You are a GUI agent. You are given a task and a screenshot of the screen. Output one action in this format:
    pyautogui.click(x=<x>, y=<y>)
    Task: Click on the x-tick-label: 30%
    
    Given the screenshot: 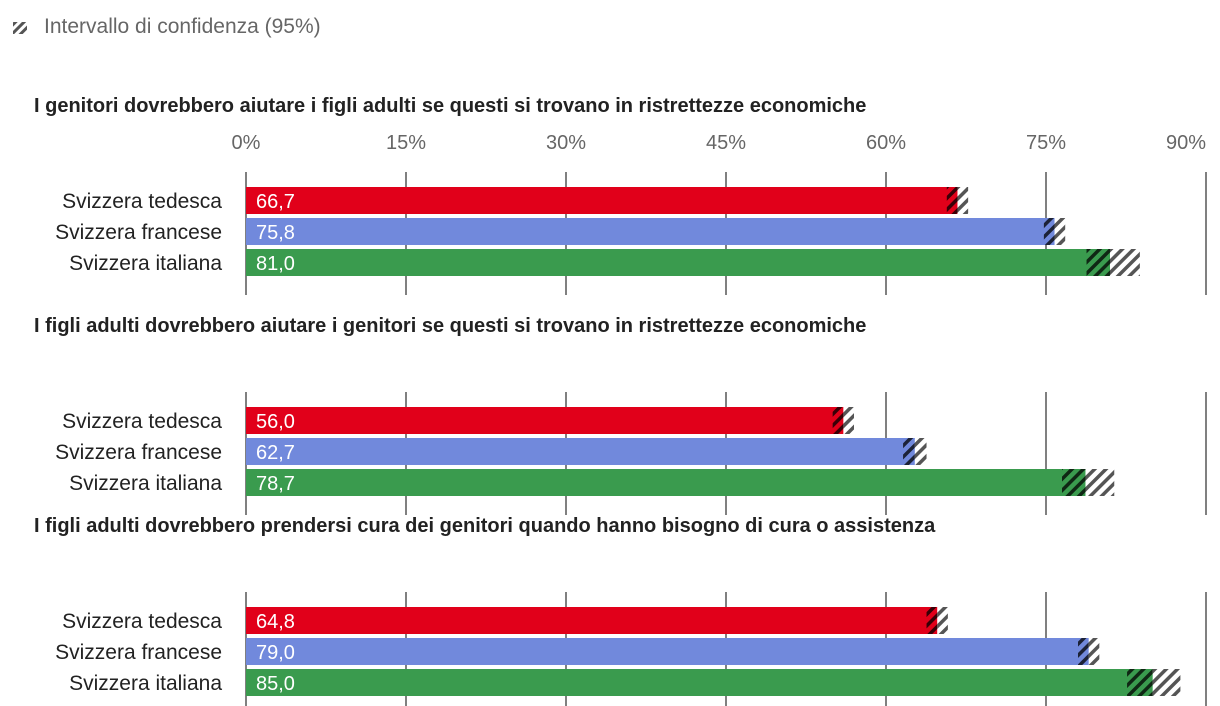 What is the action you would take?
    pyautogui.click(x=566, y=143)
    